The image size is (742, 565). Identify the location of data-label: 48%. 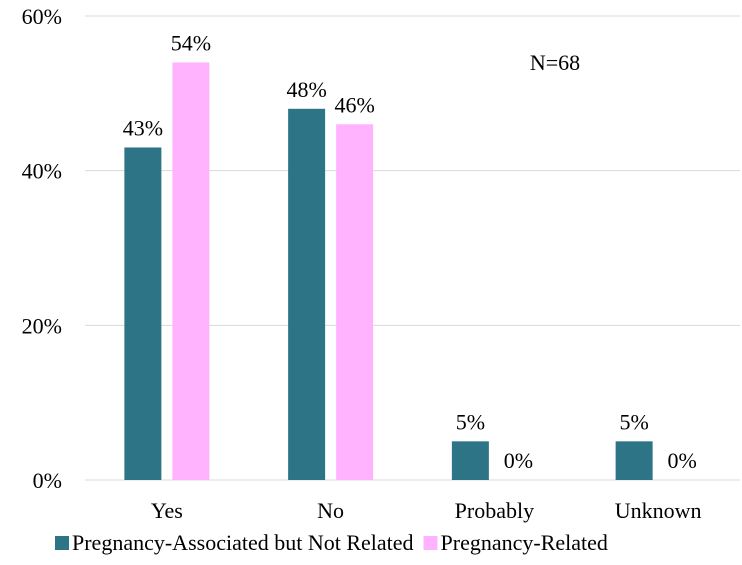
(306, 89).